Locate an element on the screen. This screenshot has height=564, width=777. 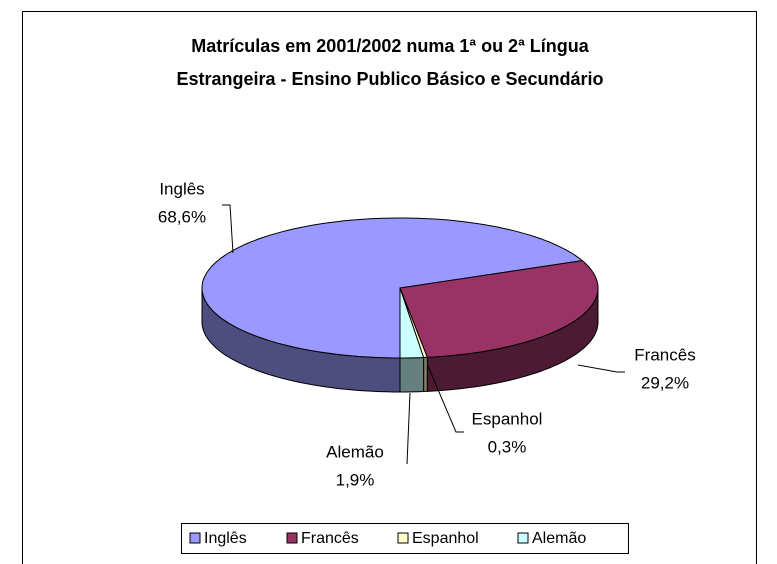
data-label-name: Inglês is located at coordinates (181, 188).